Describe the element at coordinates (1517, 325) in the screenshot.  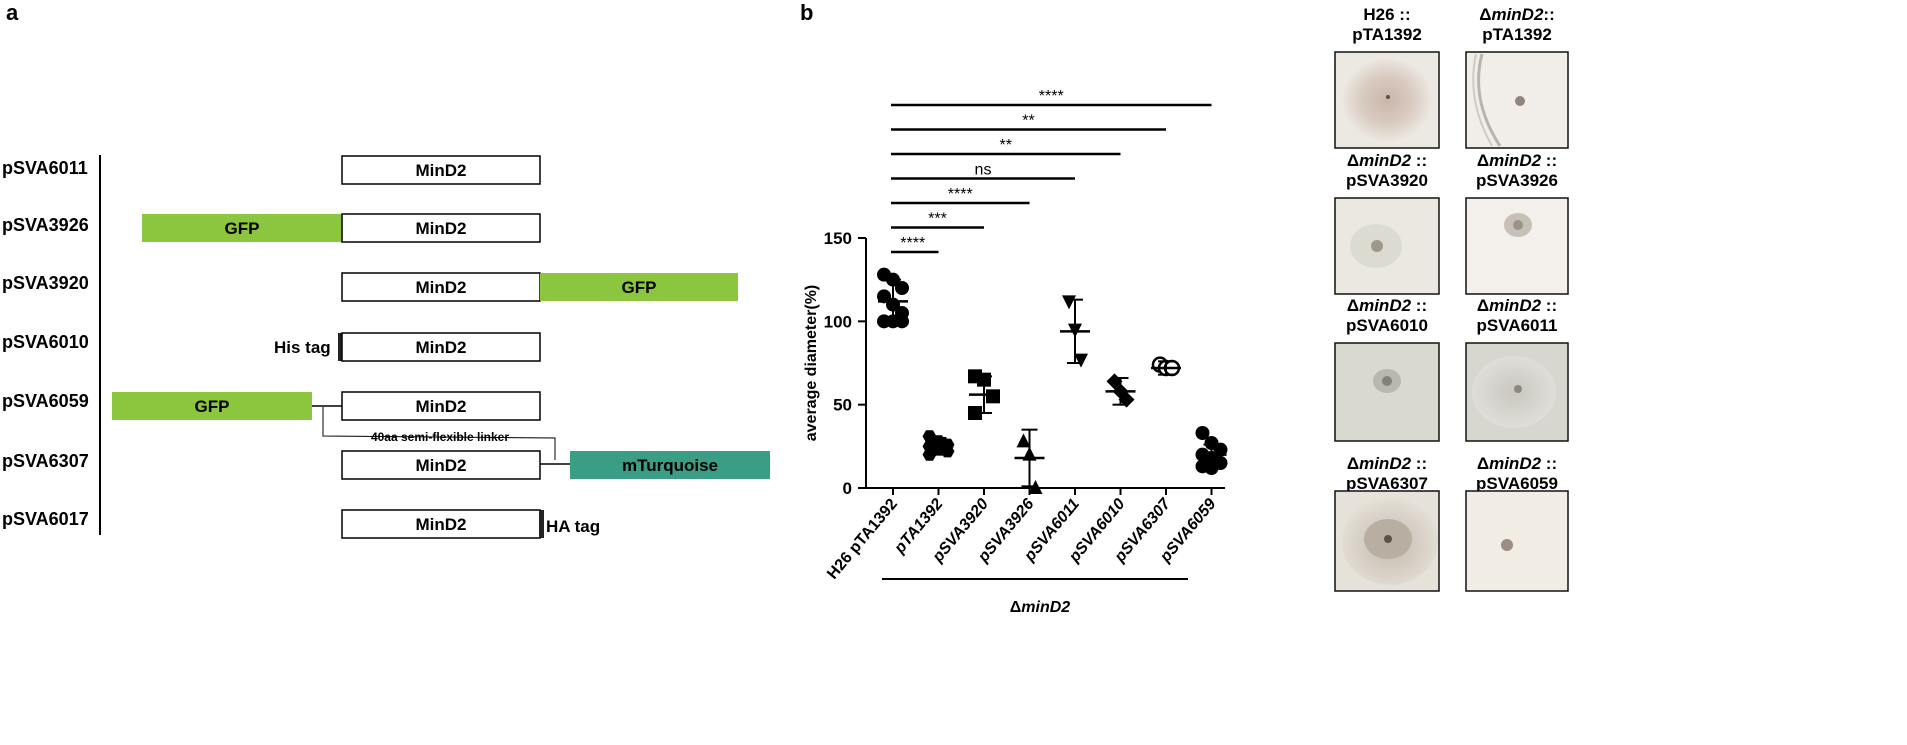
I see `plate-title-line2: pSVA6011` at that location.